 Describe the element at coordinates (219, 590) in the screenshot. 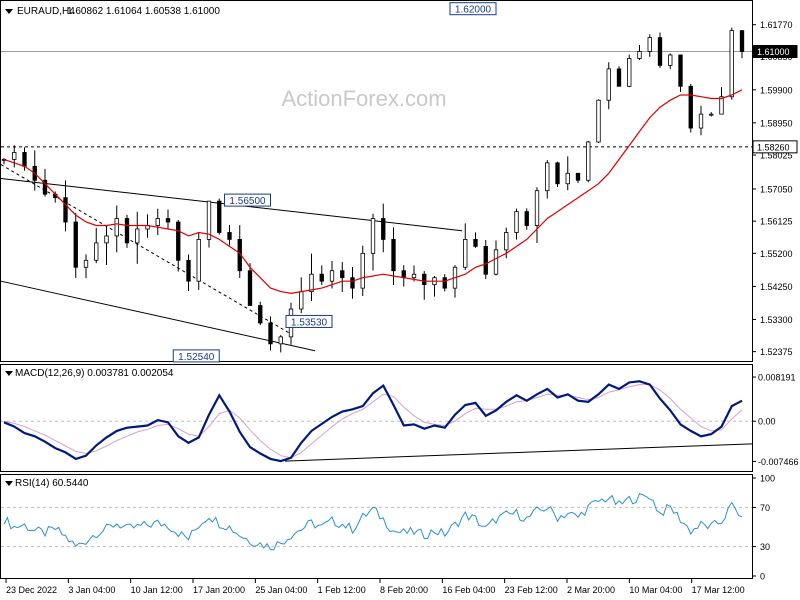

I see `time-tick-label: 17 Jan 20:00` at that location.